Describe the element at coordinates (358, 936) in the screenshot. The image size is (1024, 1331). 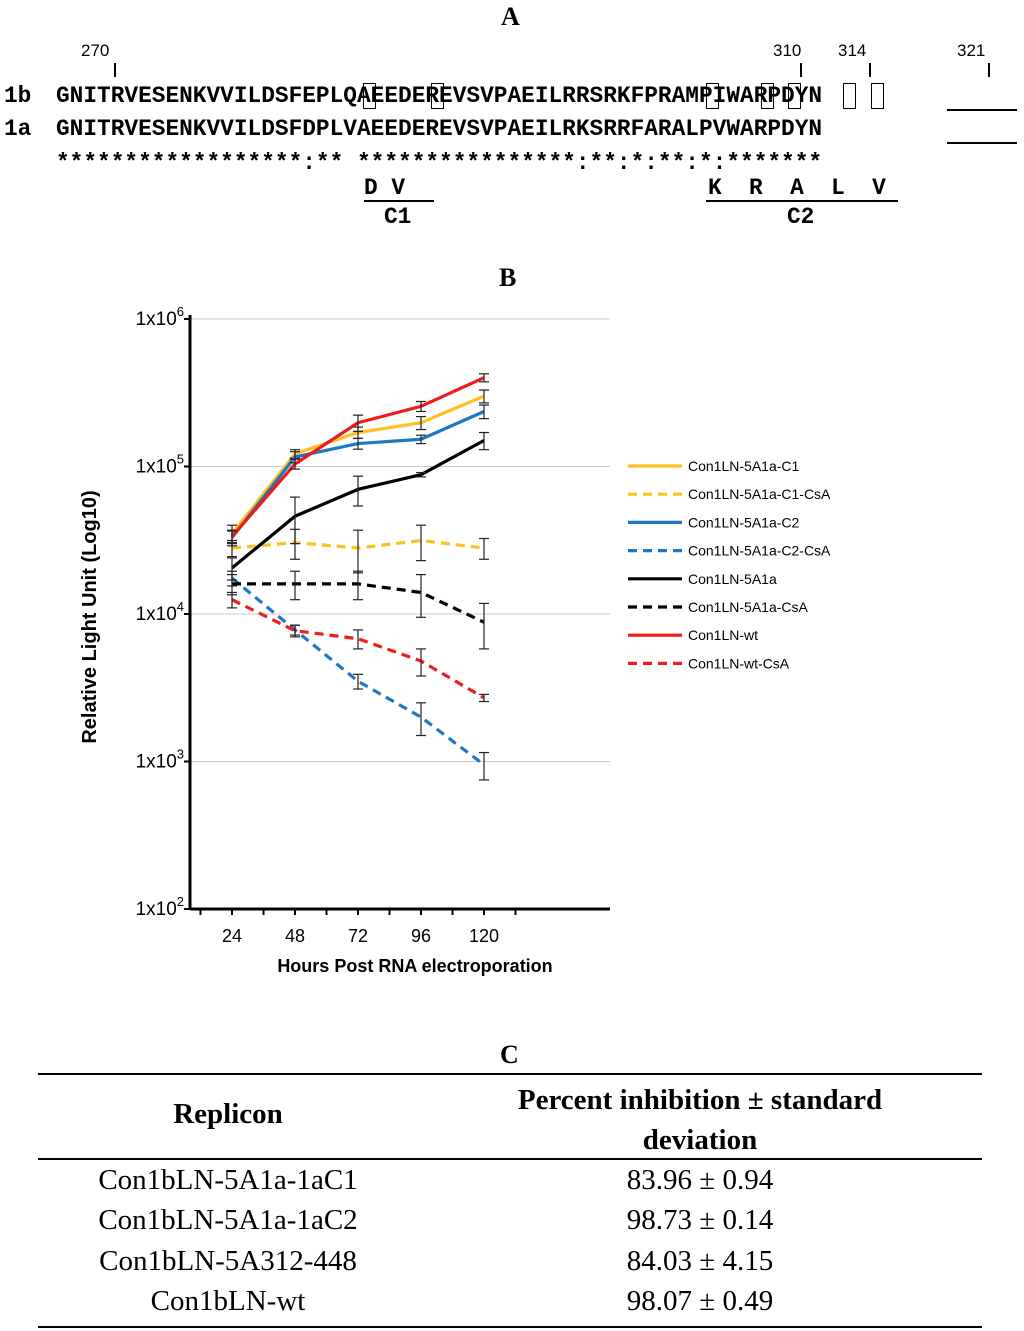
I see `x-tick-label: 72` at that location.